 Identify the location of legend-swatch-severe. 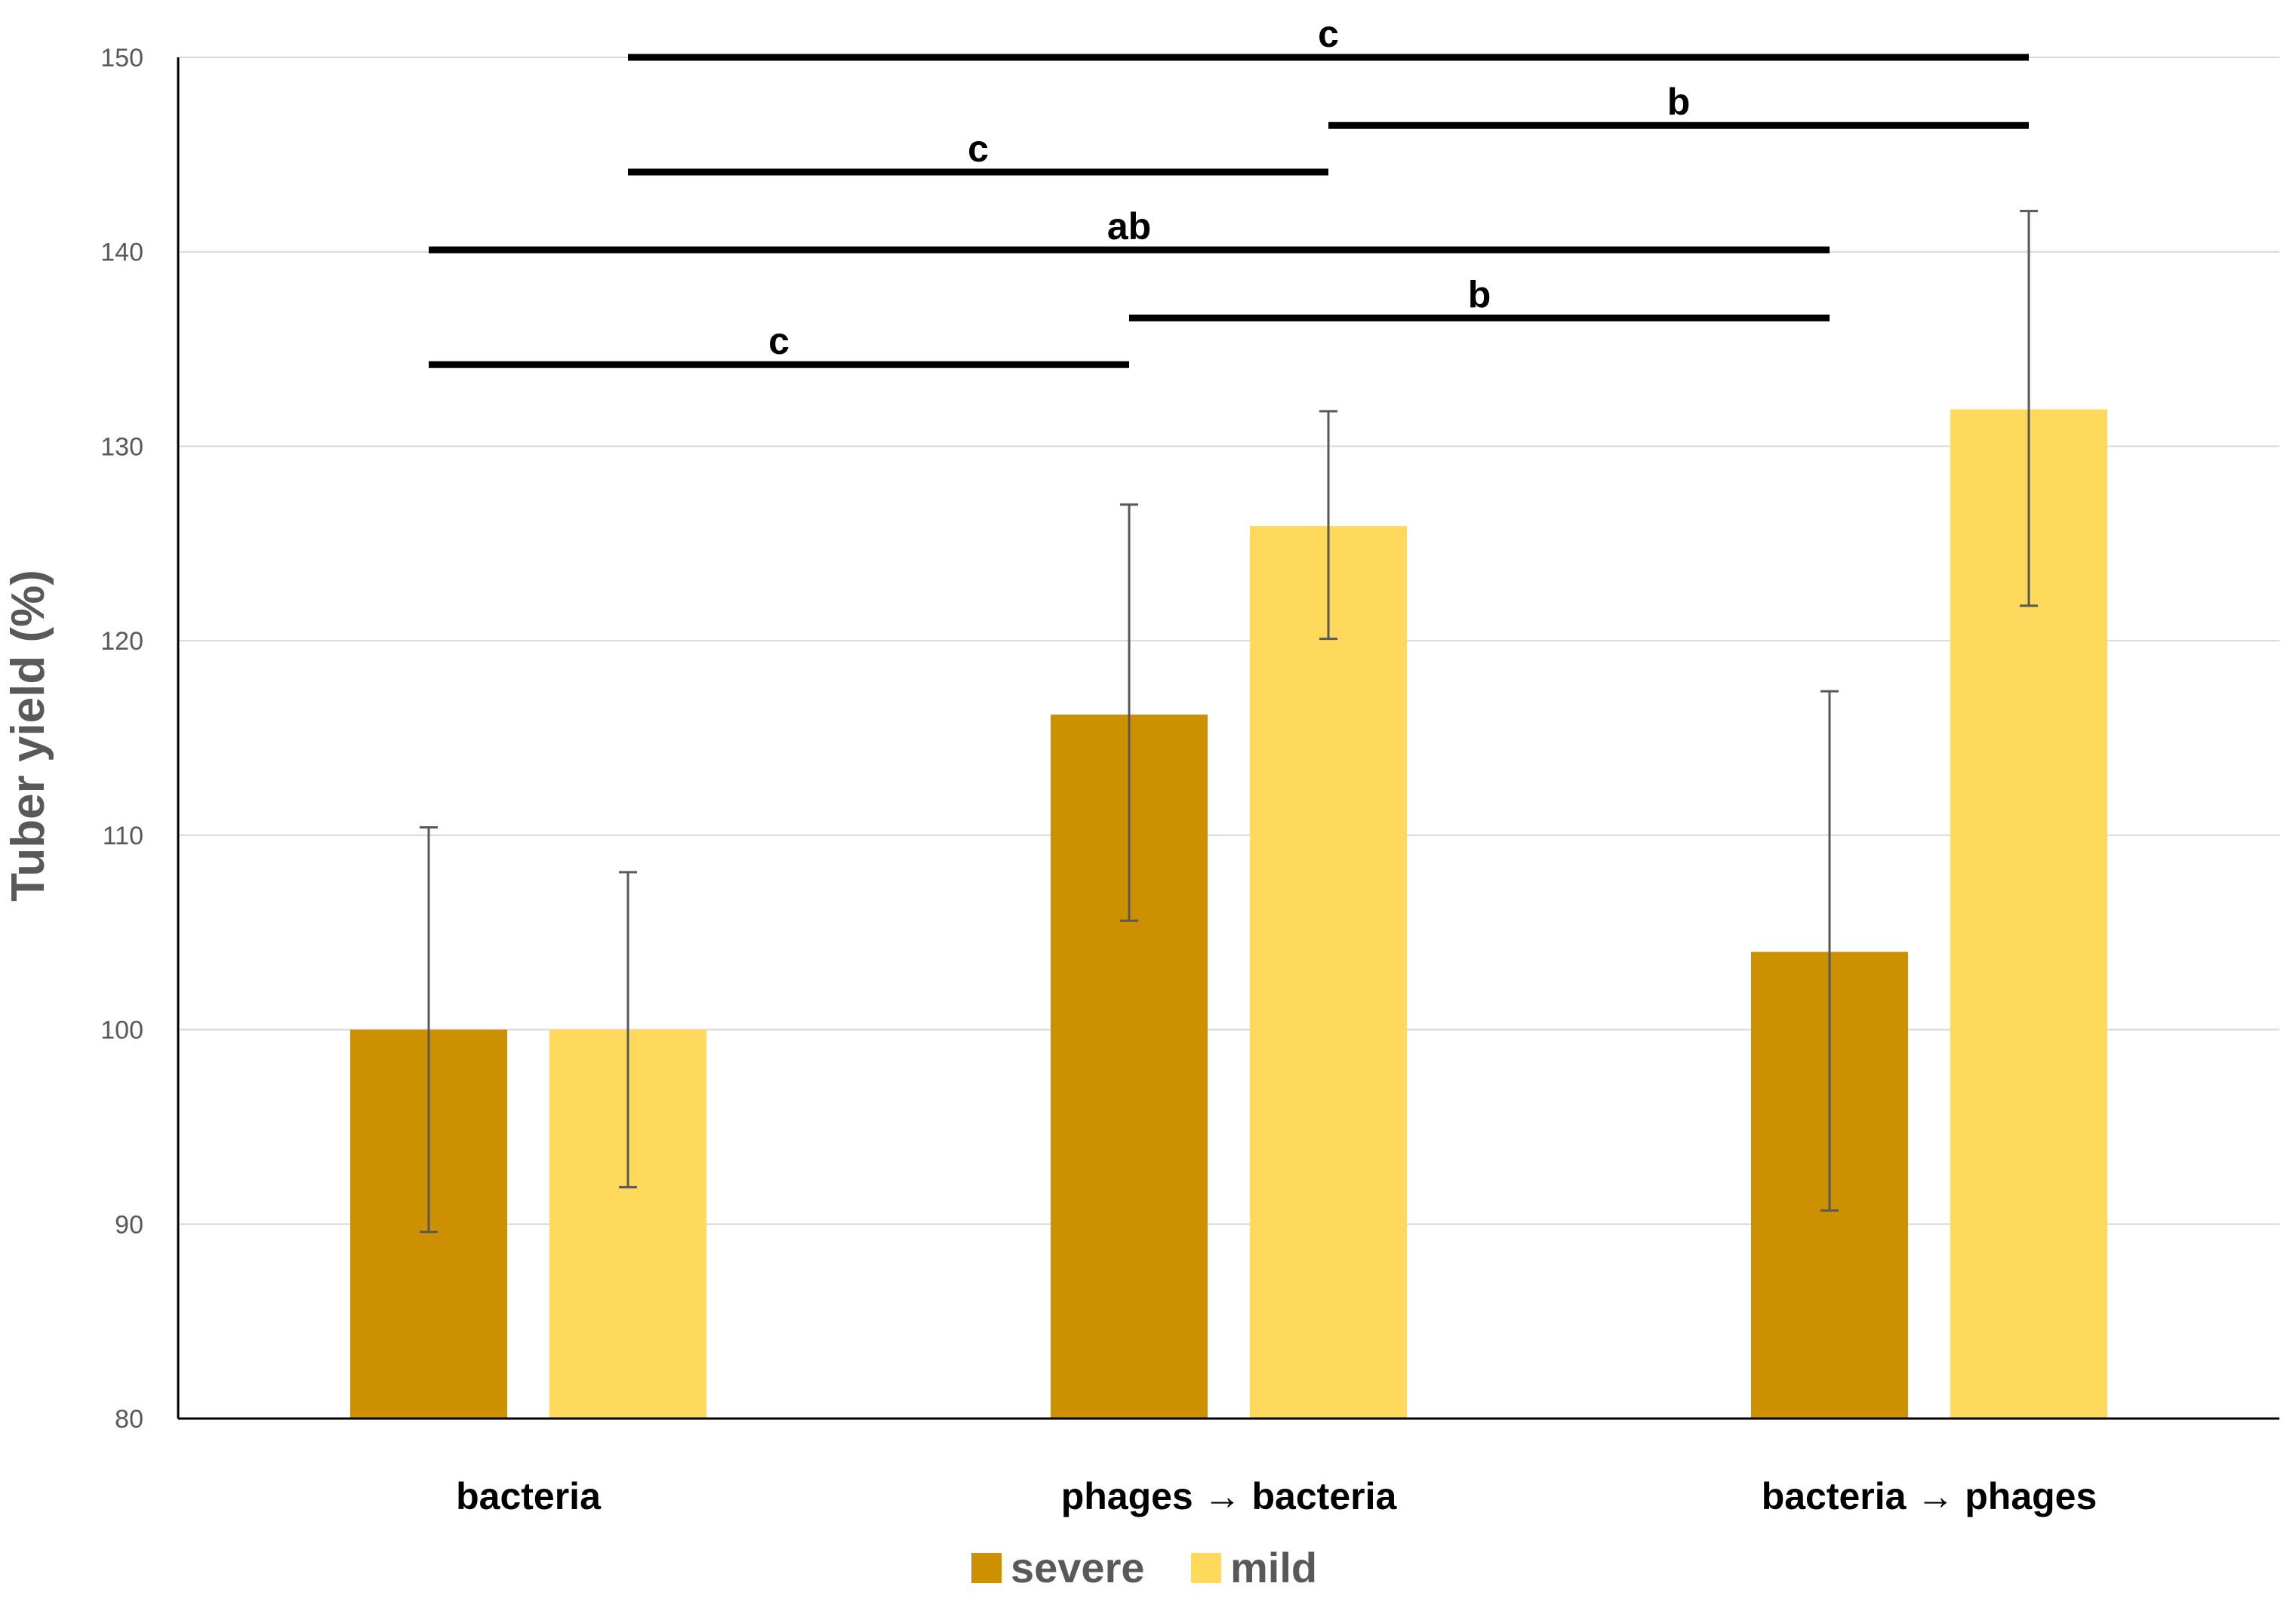
(986, 1568).